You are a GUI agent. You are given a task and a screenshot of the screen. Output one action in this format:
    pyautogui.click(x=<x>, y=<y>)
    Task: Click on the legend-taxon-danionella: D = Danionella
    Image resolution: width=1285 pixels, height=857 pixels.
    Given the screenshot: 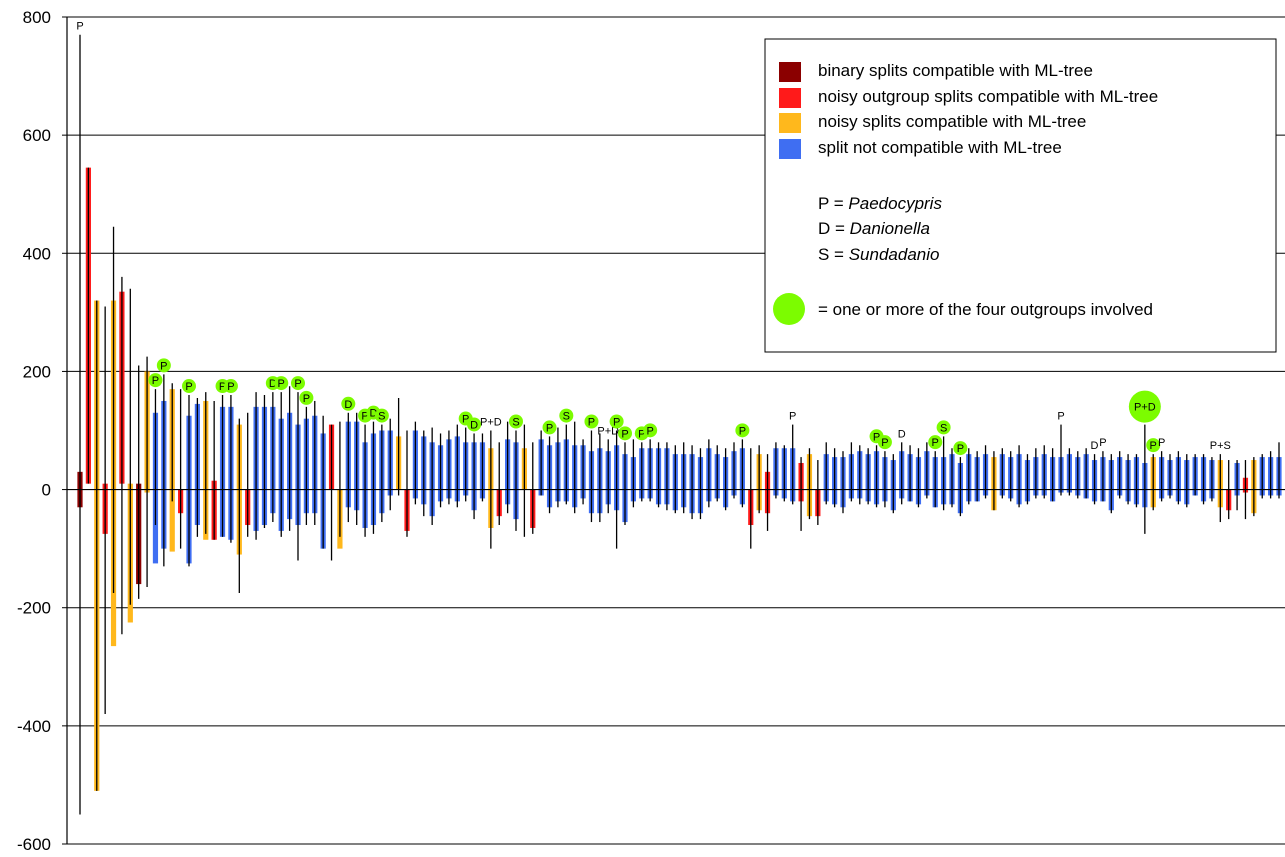 What is the action you would take?
    pyautogui.click(x=874, y=228)
    